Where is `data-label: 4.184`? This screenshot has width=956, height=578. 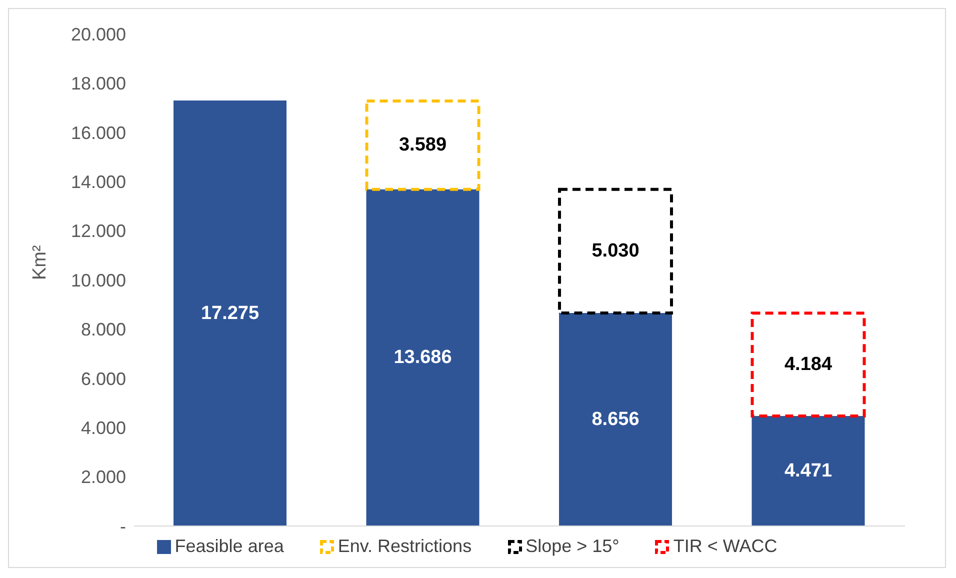 data-label: 4.184 is located at coordinates (808, 365).